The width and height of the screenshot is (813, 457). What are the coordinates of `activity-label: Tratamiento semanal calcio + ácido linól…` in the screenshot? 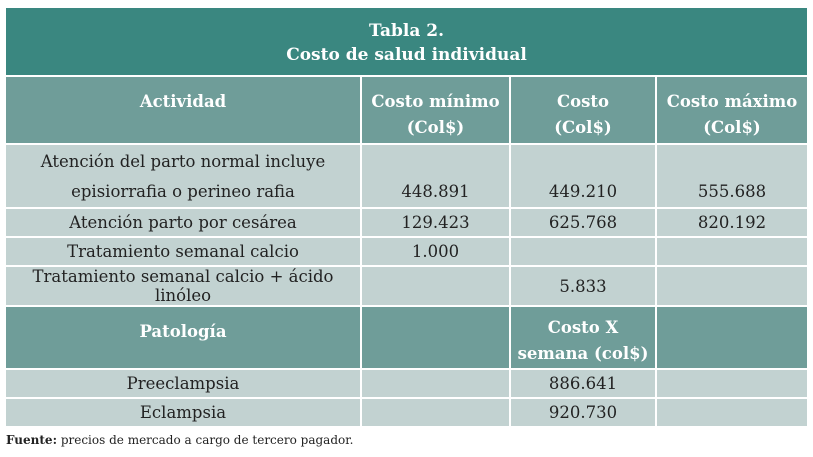 It's located at (184, 286).